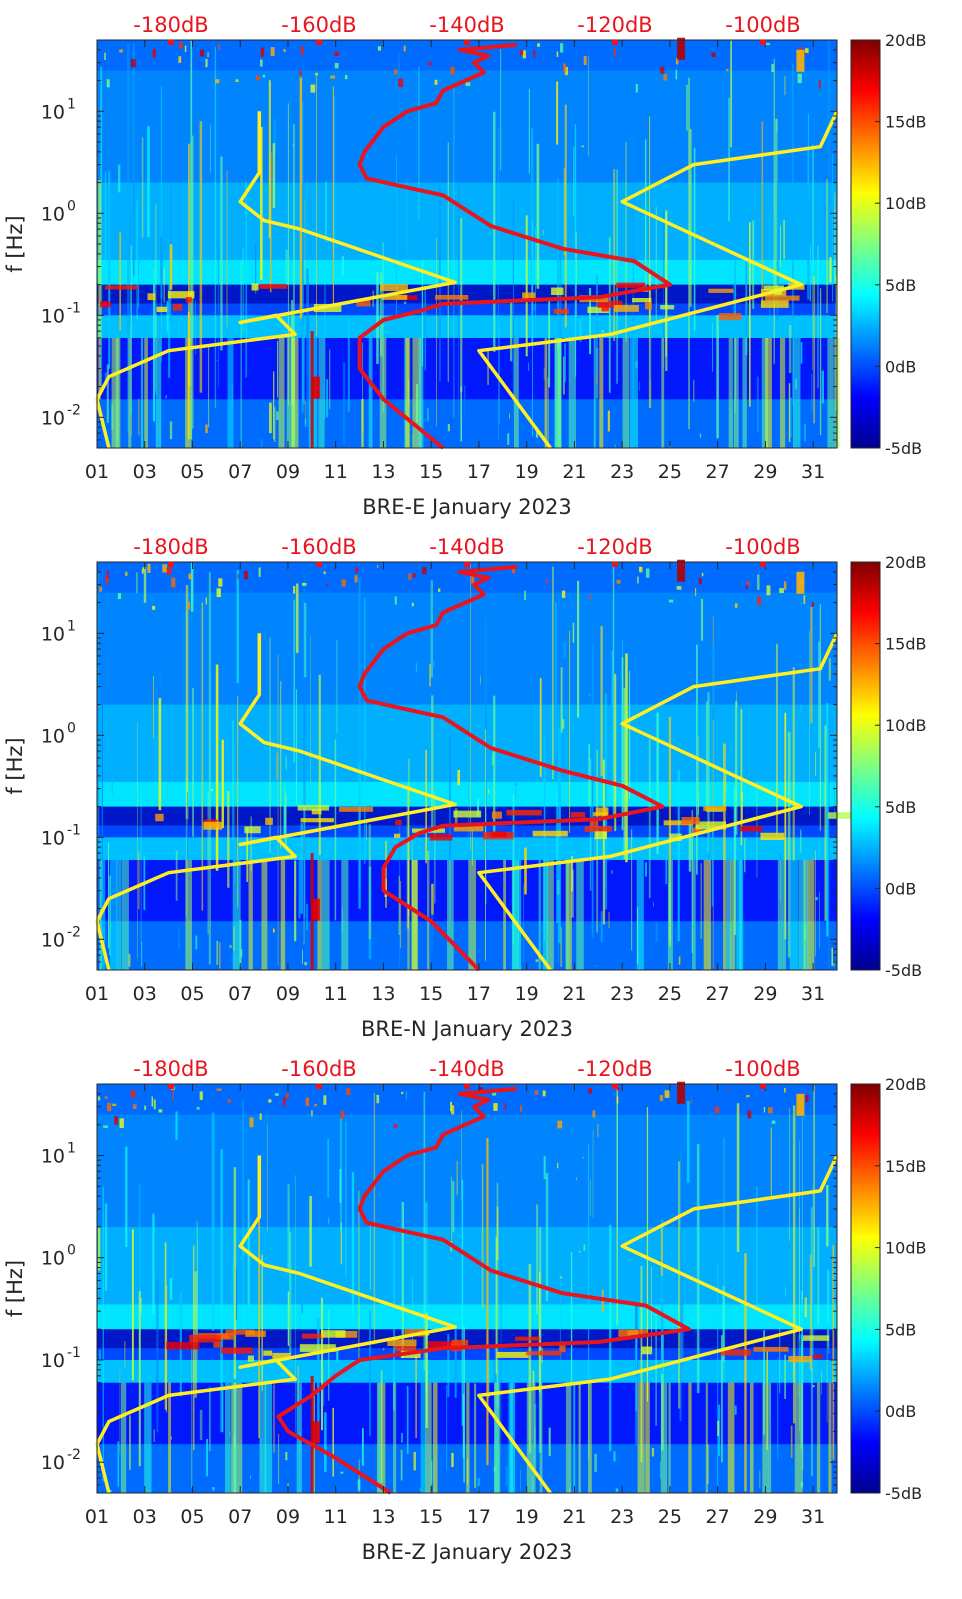 The image size is (962, 1599). Describe the element at coordinates (622, 472) in the screenshot. I see `x-tick-label: 23` at that location.